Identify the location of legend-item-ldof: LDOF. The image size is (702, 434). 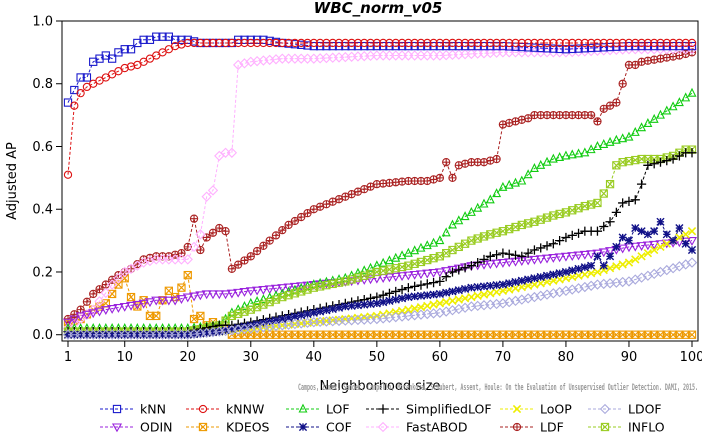
(625, 409).